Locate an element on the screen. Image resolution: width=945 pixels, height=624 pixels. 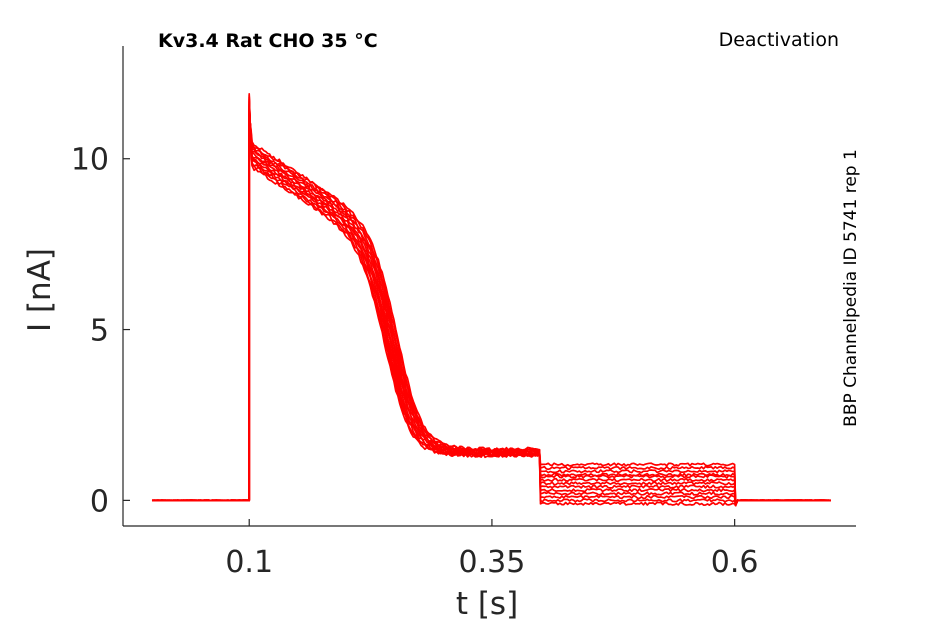
side-label: BBP Channelpedia ID 5741 rep 1 is located at coordinates (851, 288).